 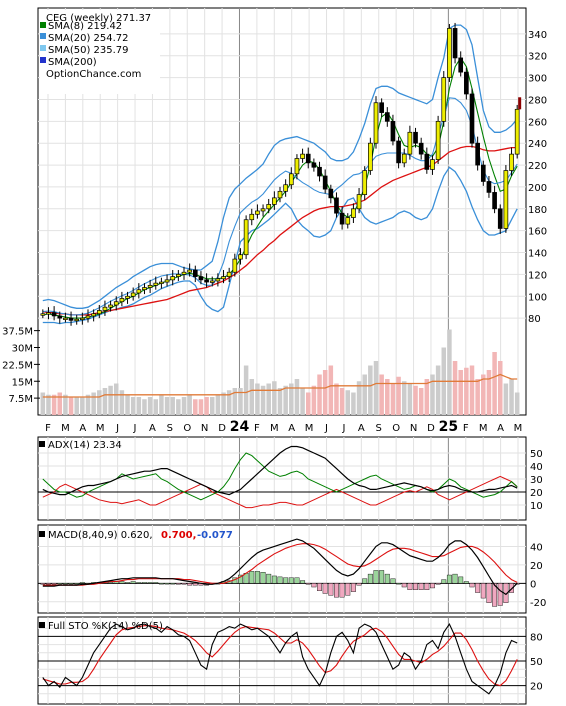 I want to click on volume-tick-label: 22.5M, so click(x=17, y=365).